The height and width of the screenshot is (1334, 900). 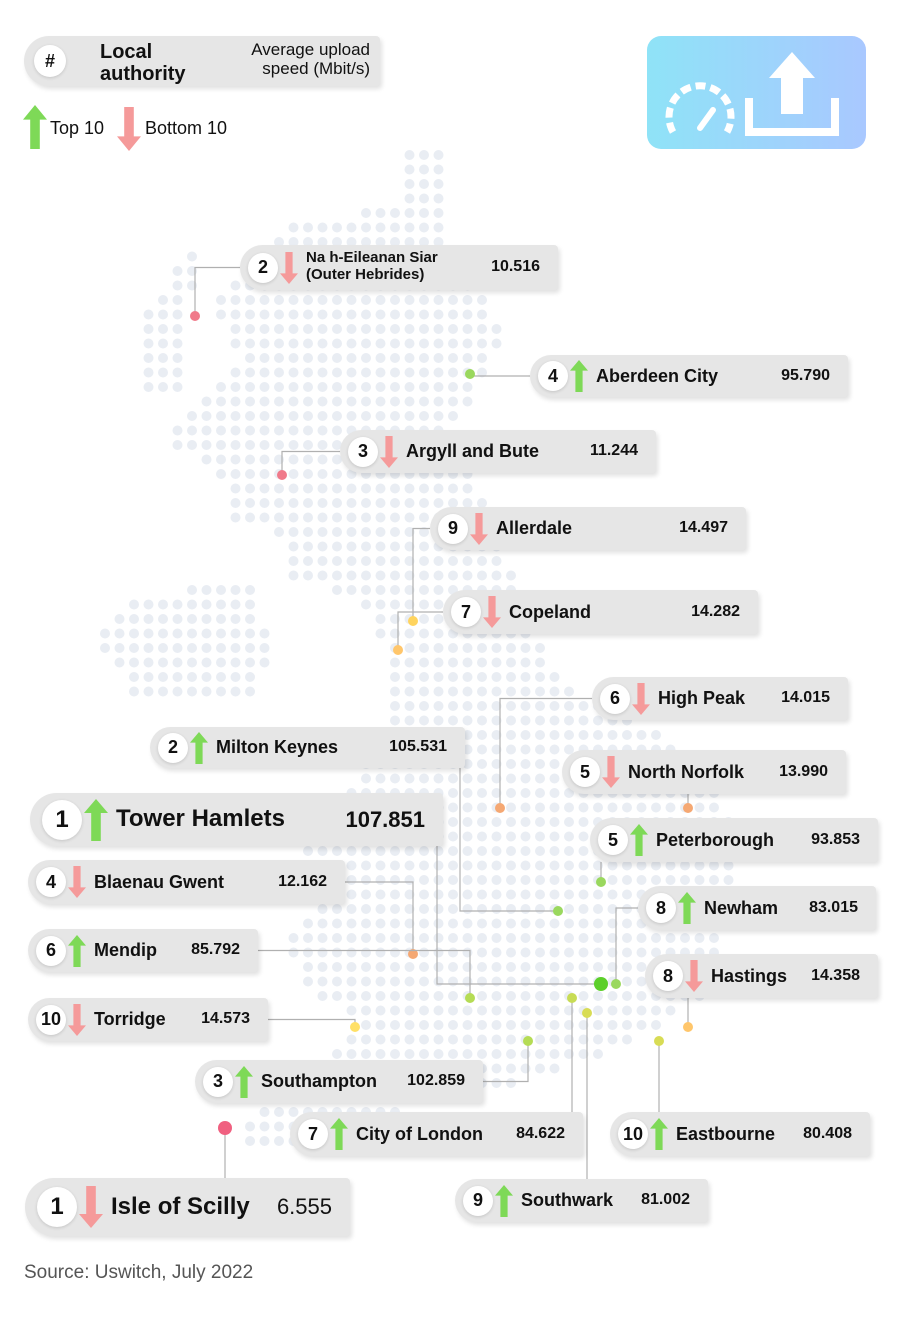 I want to click on entry-rank: 6, so click(x=51, y=950).